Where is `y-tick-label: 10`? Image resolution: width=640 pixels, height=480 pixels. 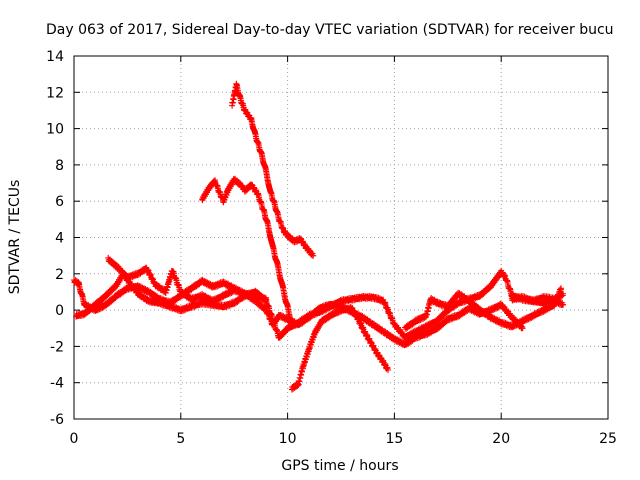
y-tick-label: 10 is located at coordinates (55, 130).